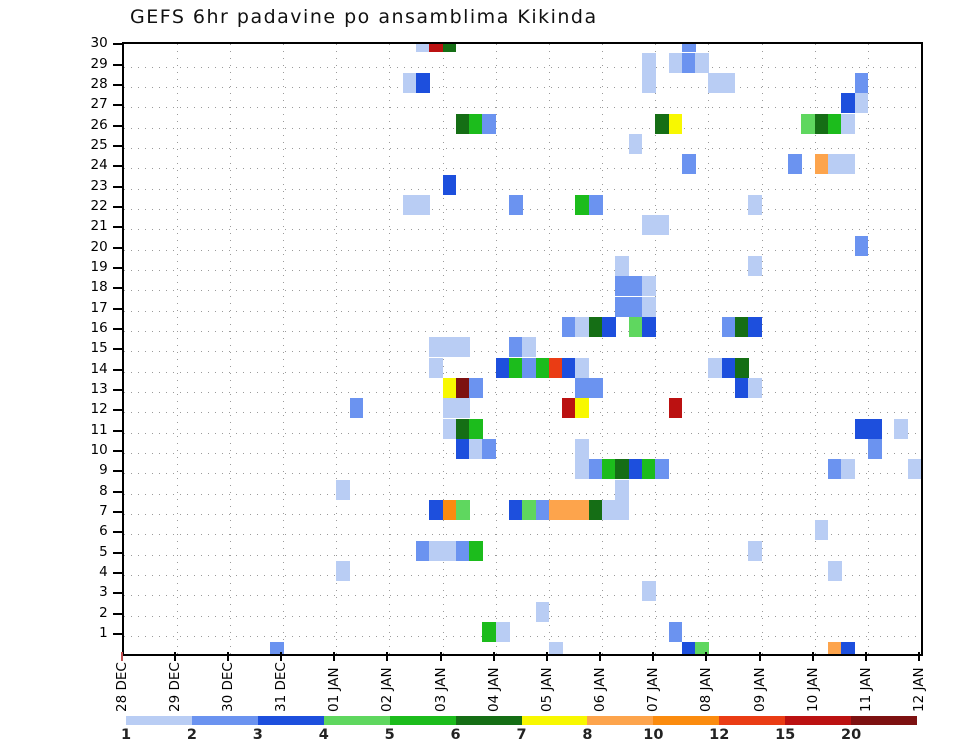  I want to click on x-date-label: 03 JAN, so click(440, 689).